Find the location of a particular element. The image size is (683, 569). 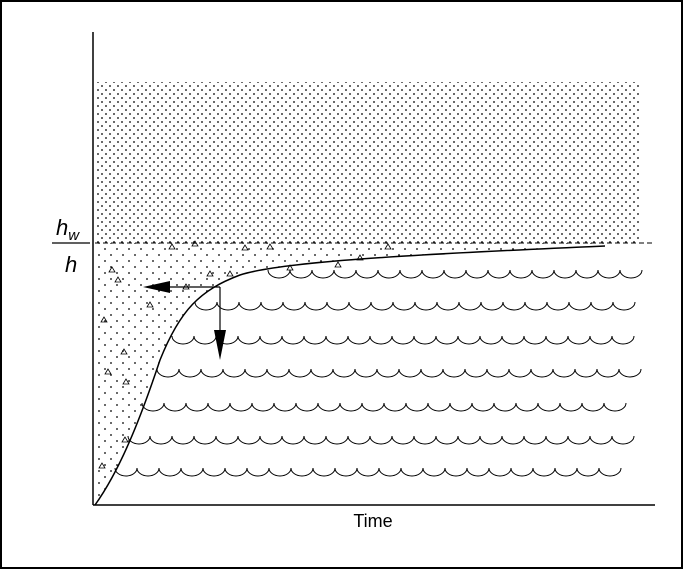

x-label: Time is located at coordinates (372, 521).